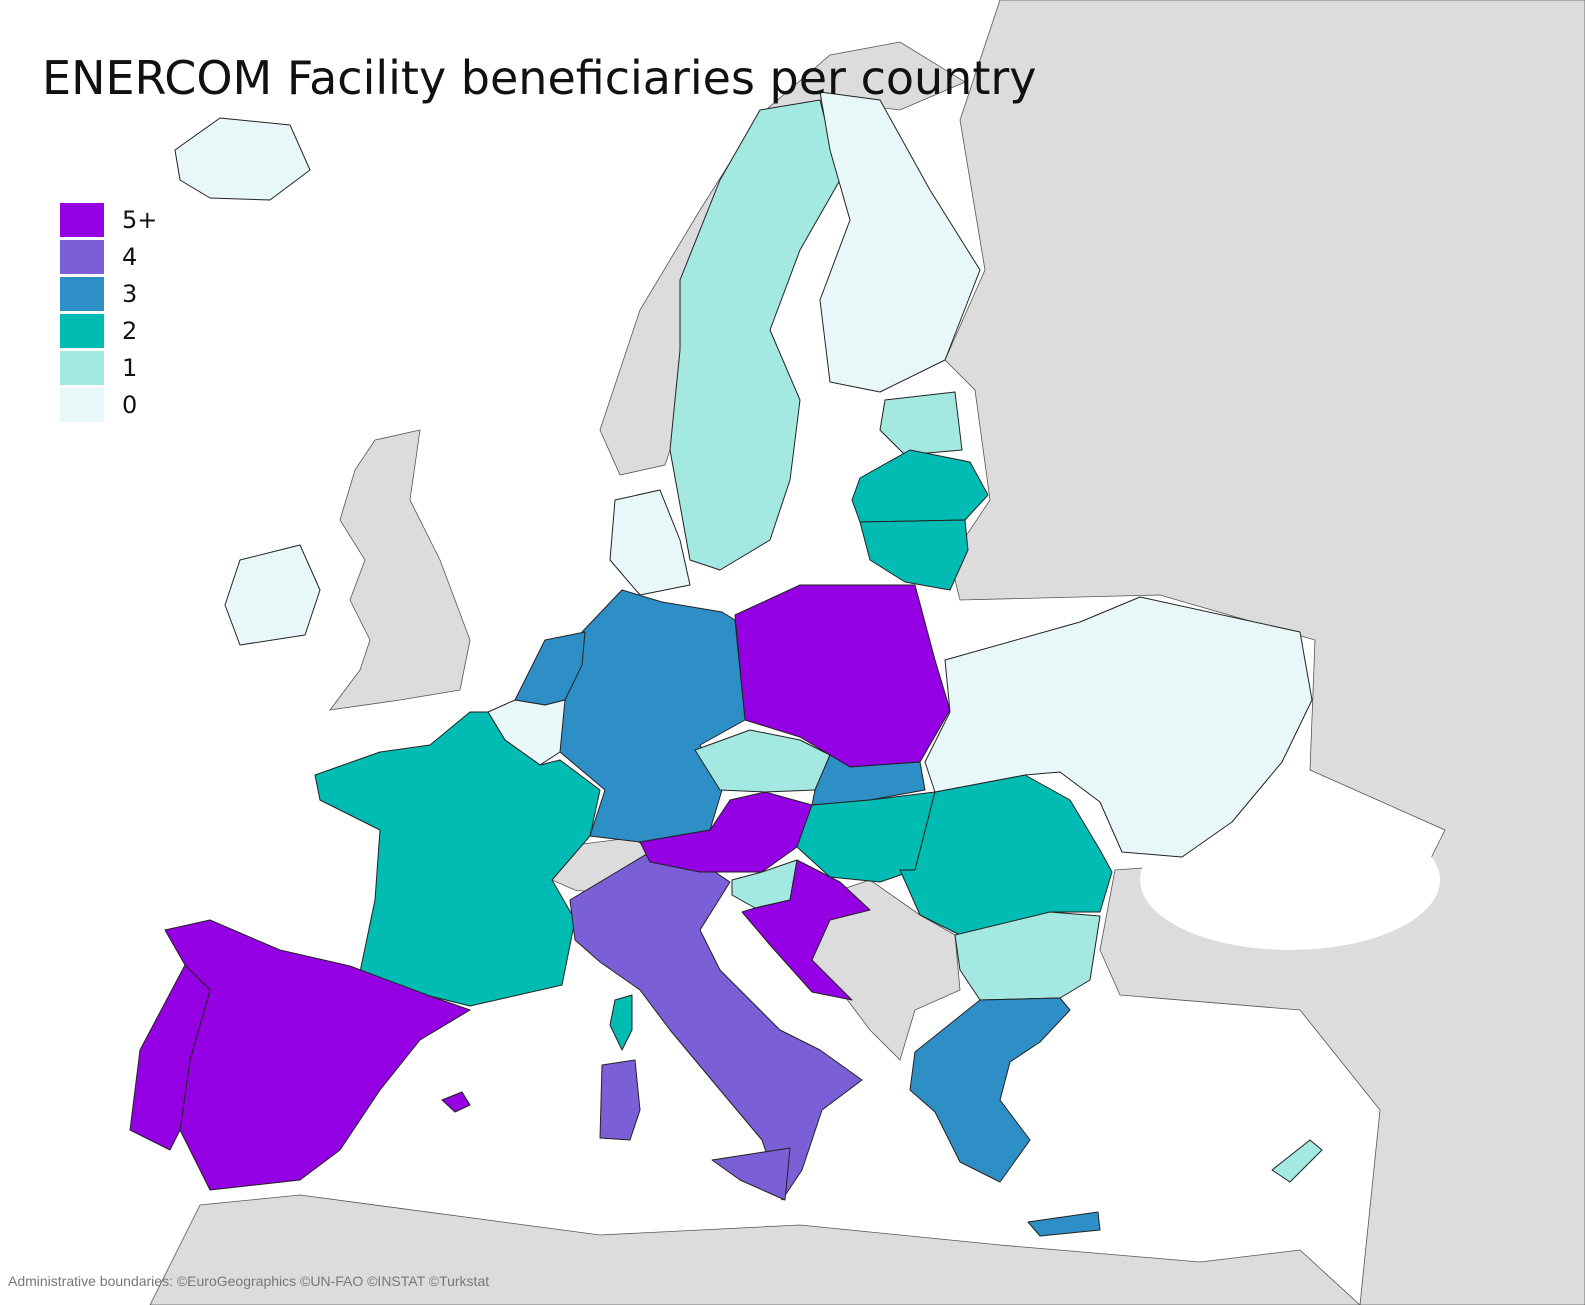 The height and width of the screenshot is (1305, 1585). What do you see at coordinates (1027, 956) in the screenshot?
I see `bulgaria` at bounding box center [1027, 956].